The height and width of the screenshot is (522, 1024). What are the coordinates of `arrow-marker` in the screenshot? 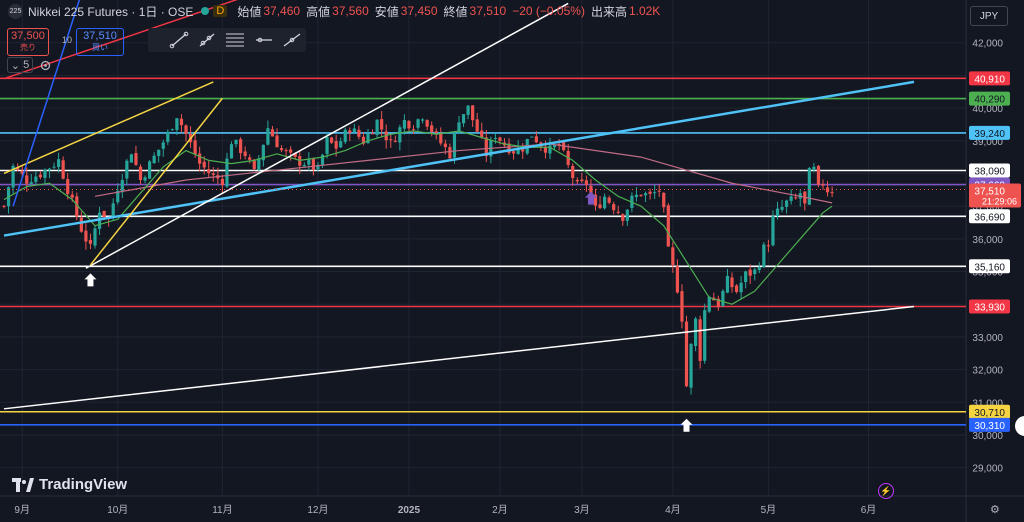 It's located at (686, 425).